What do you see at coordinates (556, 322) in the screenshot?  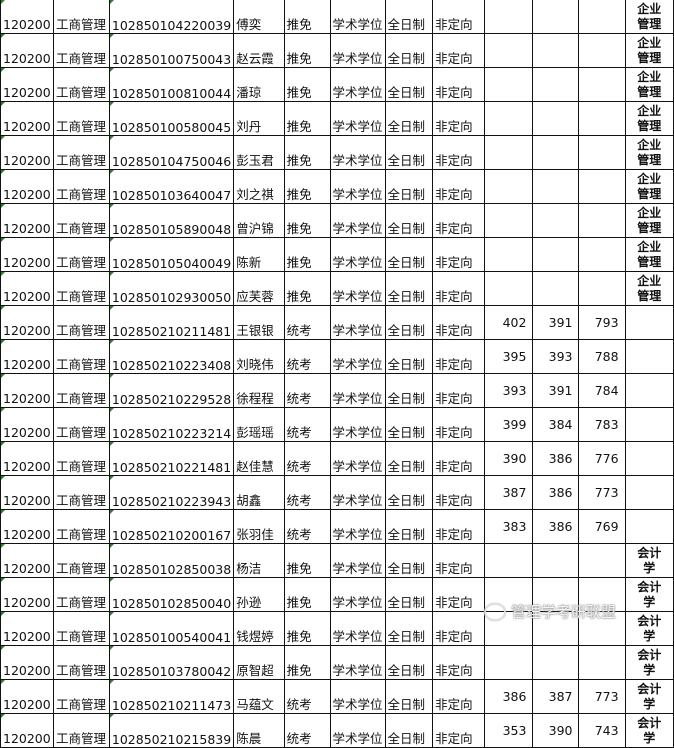 I see `cell-score-2: 391` at bounding box center [556, 322].